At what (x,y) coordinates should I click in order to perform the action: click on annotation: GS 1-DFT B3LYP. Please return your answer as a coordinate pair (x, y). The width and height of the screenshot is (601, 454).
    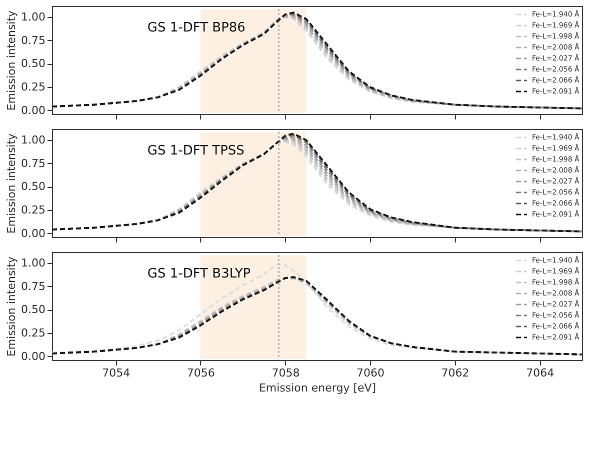
    Looking at the image, I should click on (199, 274).